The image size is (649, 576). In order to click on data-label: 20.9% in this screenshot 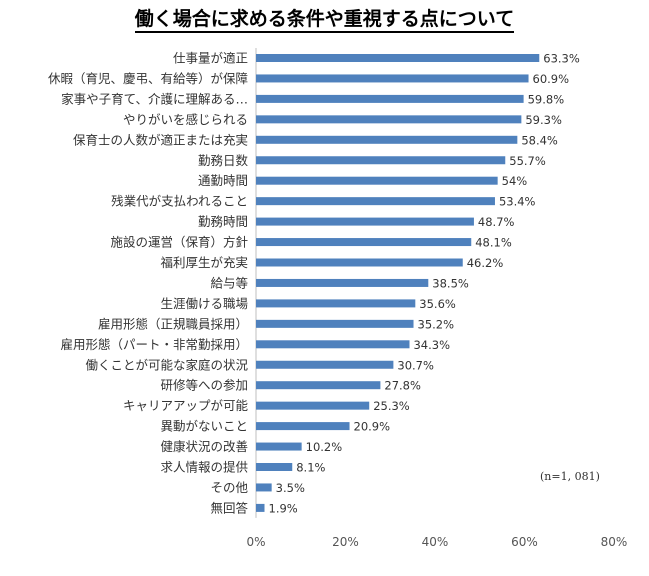, I will do `click(372, 427)`.